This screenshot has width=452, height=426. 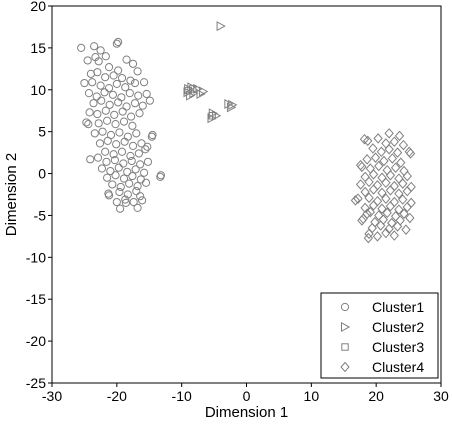 I want to click on y-tick-label: -10, so click(x=36, y=257).